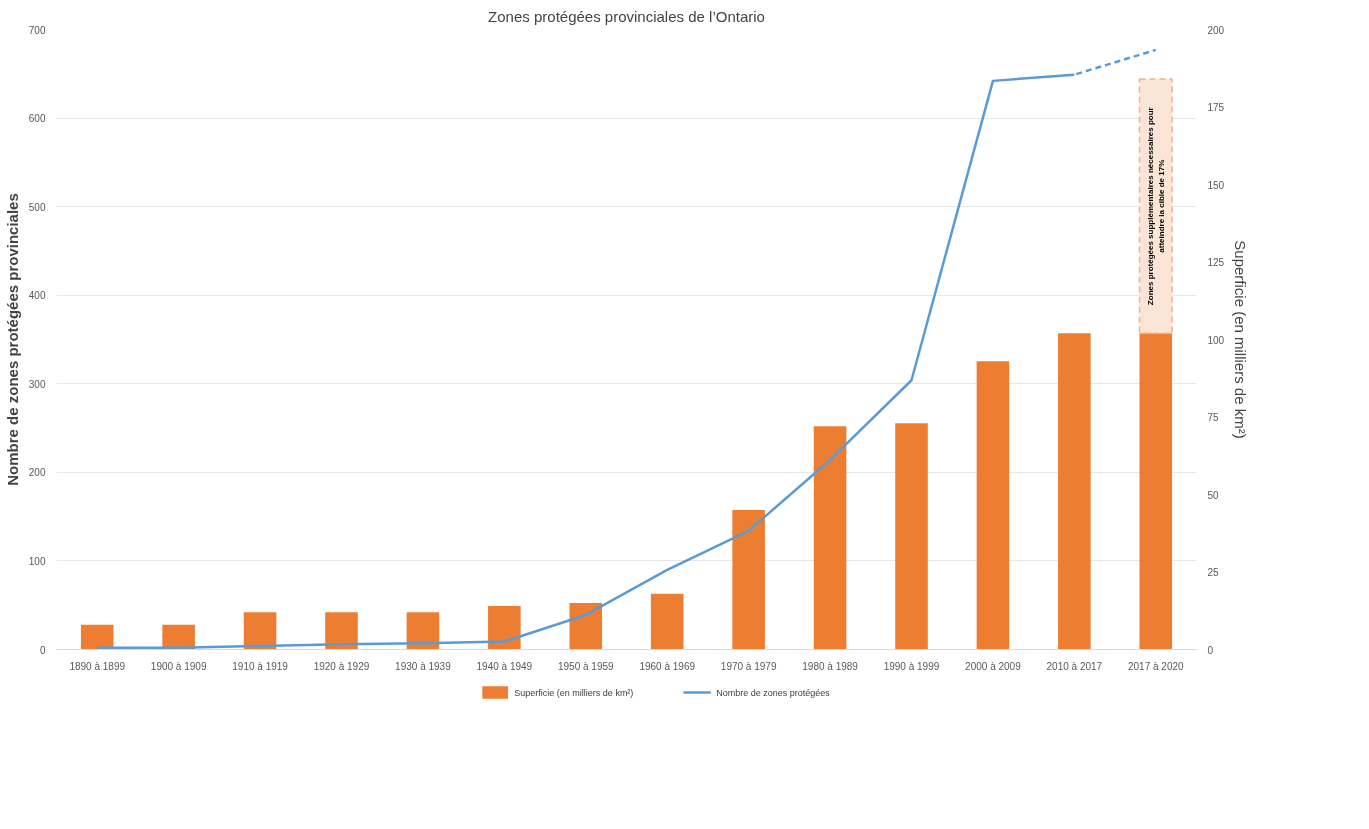 The width and height of the screenshot is (1369, 829). What do you see at coordinates (37, 30) in the screenshot?
I see `y-tick-label: 700` at bounding box center [37, 30].